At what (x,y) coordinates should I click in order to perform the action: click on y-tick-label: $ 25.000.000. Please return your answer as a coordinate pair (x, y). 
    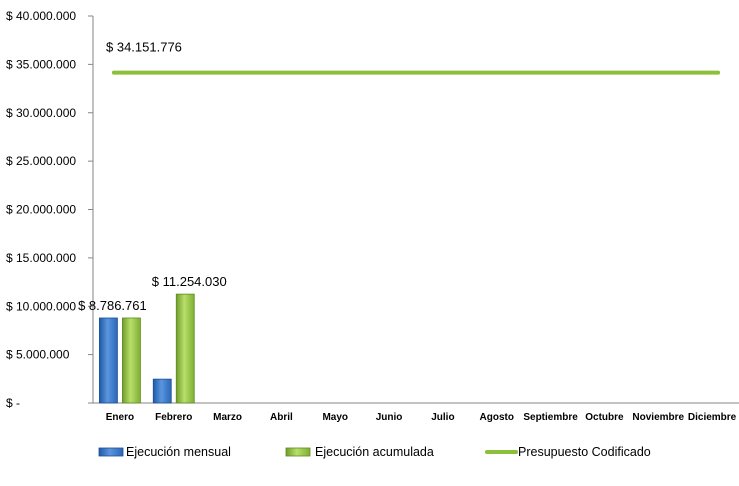
    Looking at the image, I should click on (41, 161).